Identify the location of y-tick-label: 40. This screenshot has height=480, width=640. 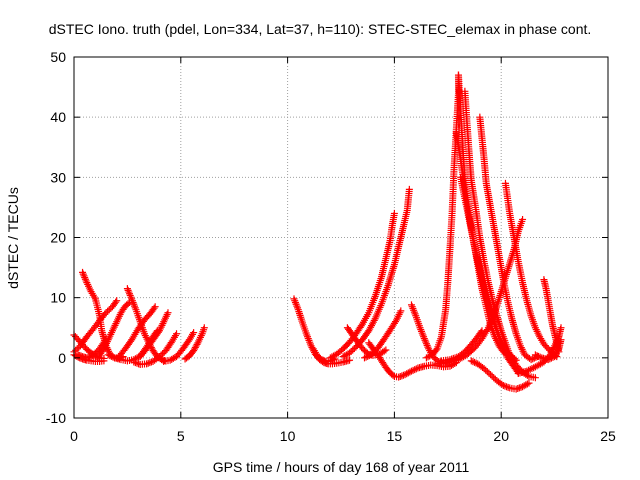
(58, 117).